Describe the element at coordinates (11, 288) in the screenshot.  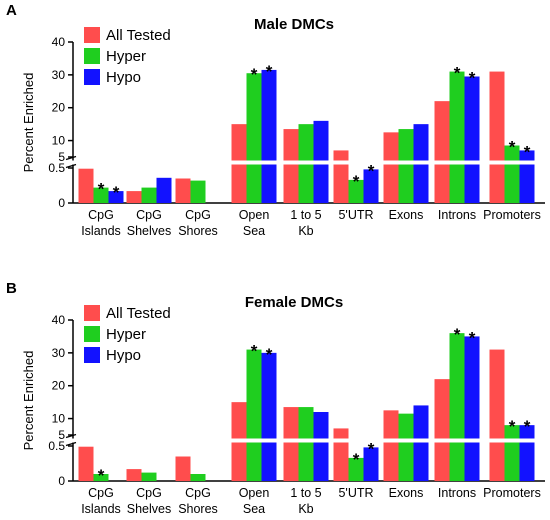
I see `panel-letter: B` at that location.